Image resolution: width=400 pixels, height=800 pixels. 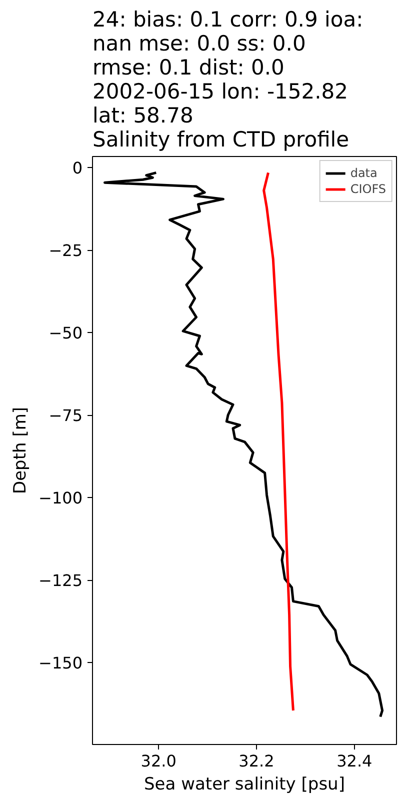 What do you see at coordinates (65, 416) in the screenshot?
I see `y-tick-label: −75` at bounding box center [65, 416].